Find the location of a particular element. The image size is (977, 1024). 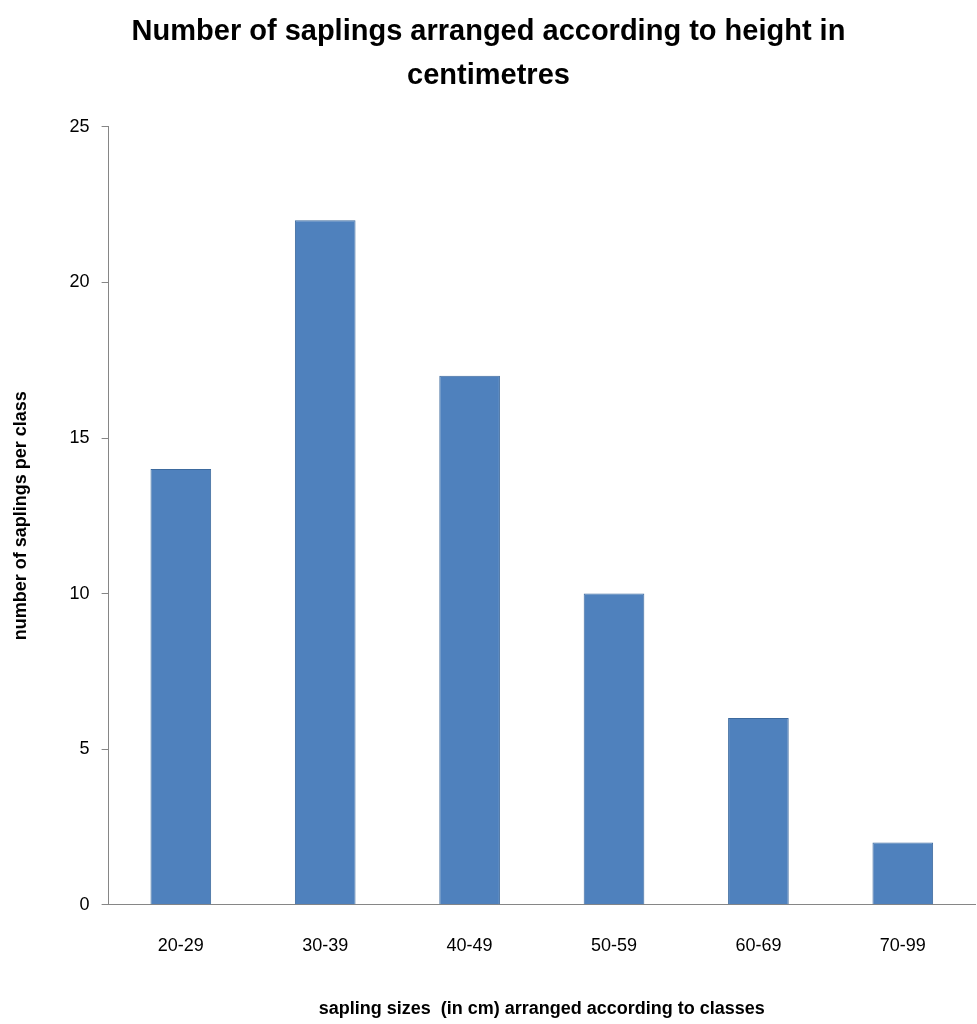

x-tick-label: 20-29 is located at coordinates (180, 944).